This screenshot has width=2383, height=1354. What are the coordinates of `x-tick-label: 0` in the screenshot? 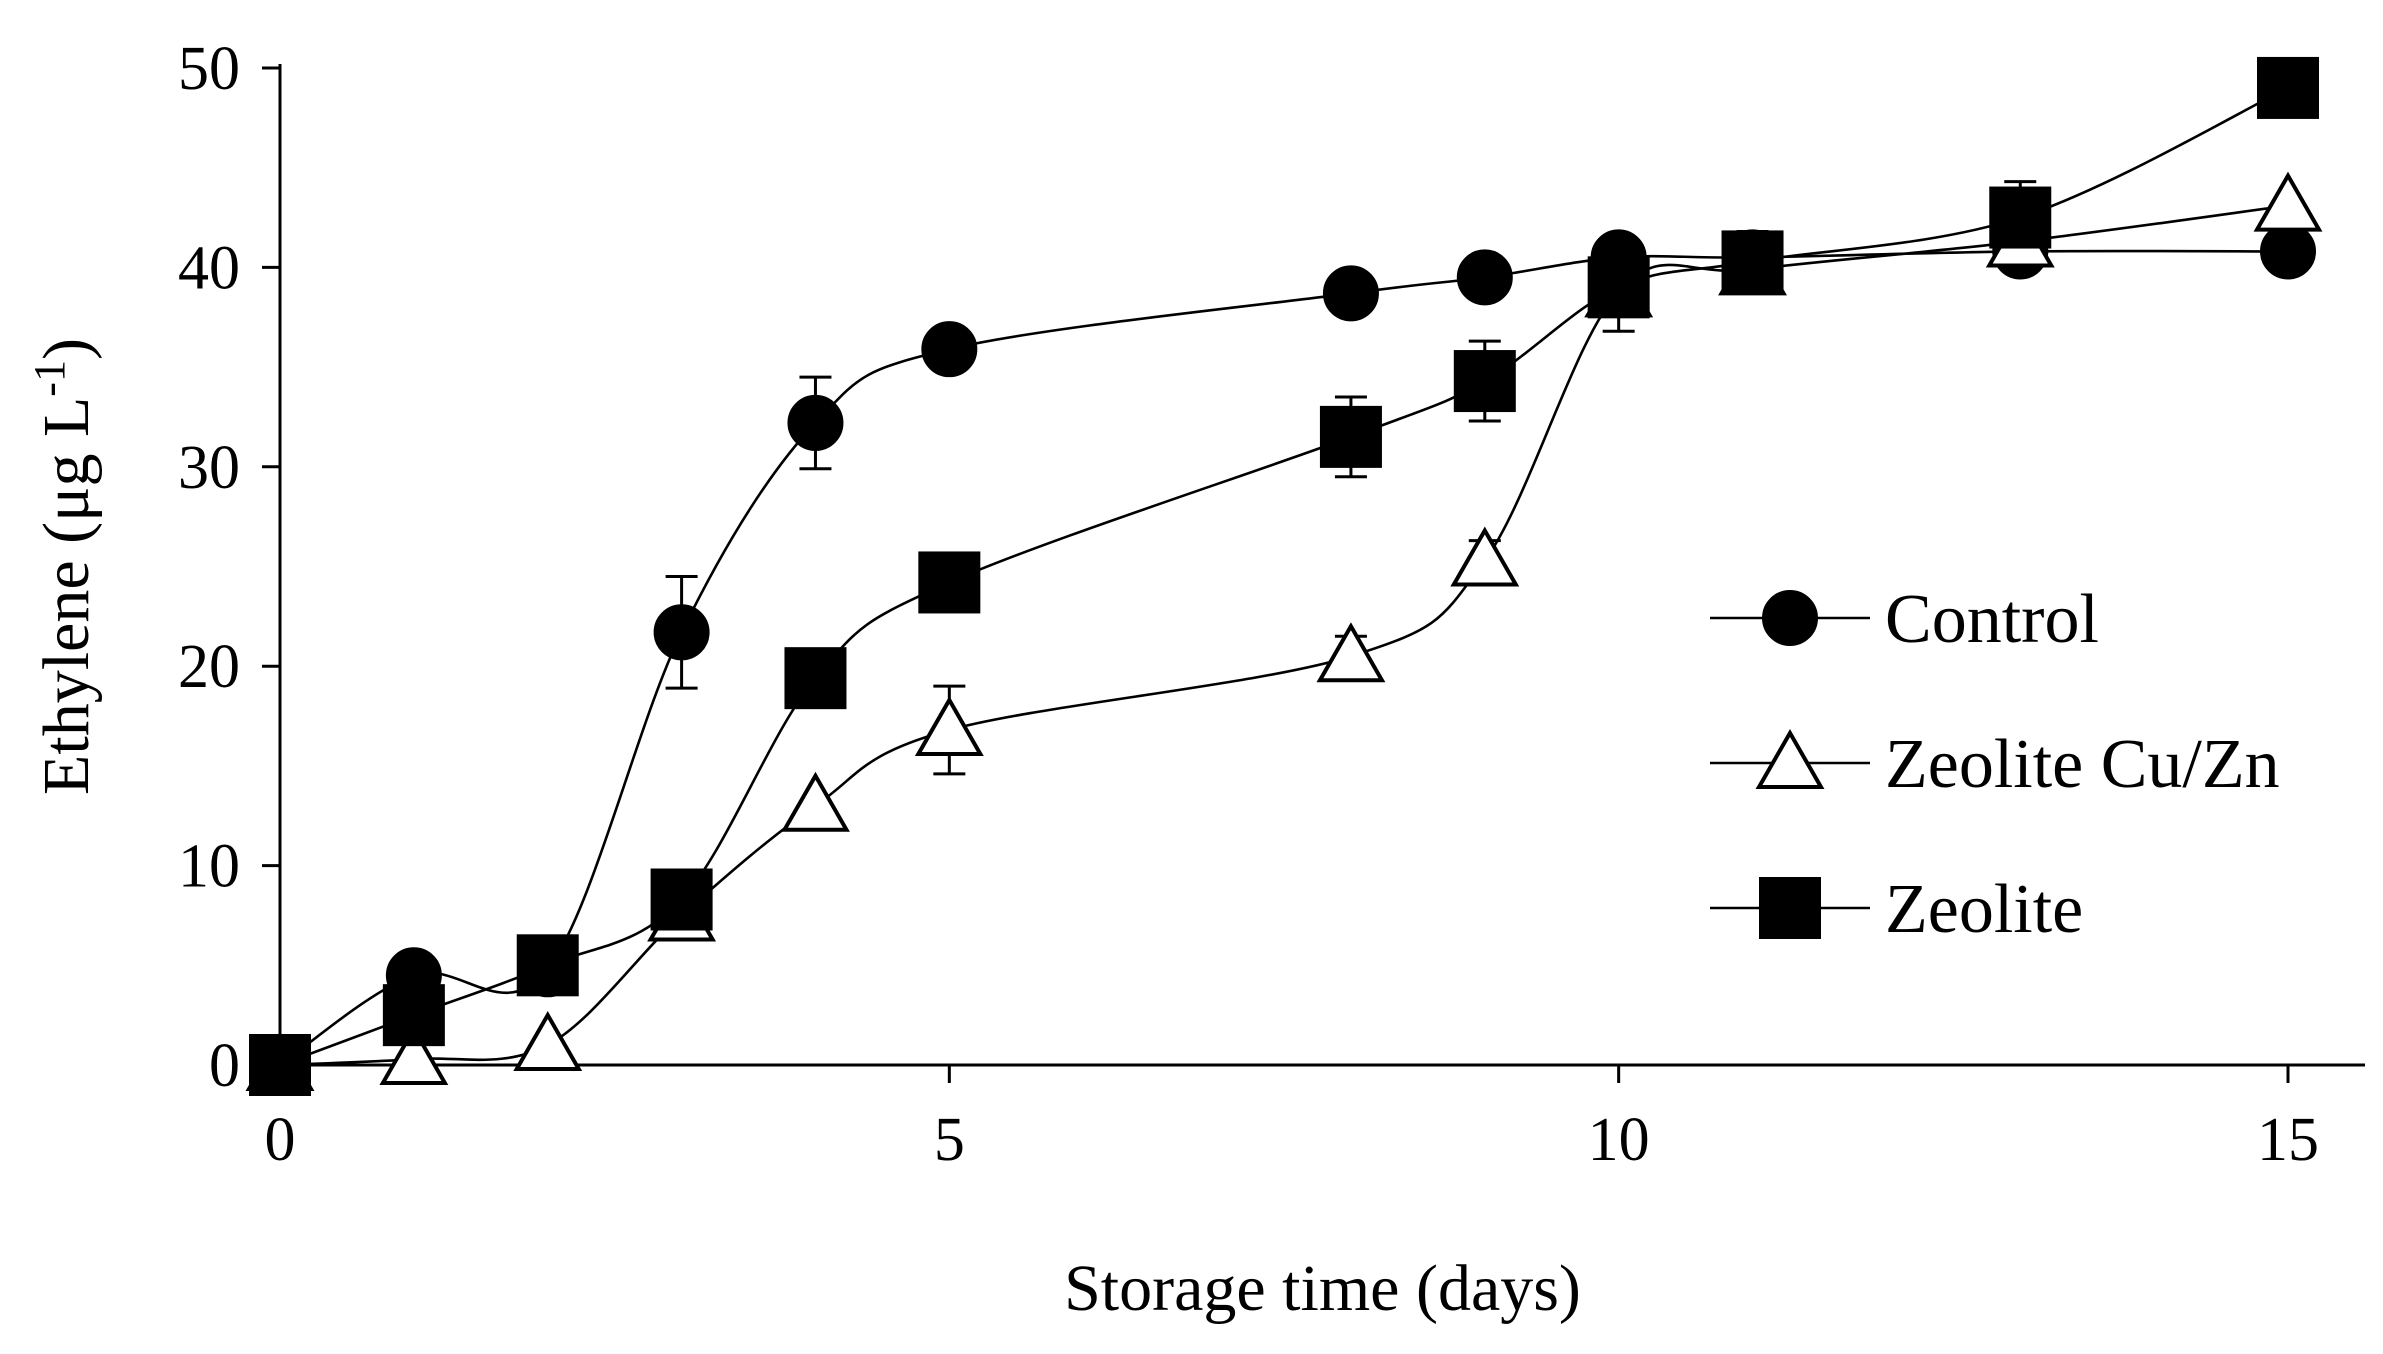 It's located at (280, 1140).